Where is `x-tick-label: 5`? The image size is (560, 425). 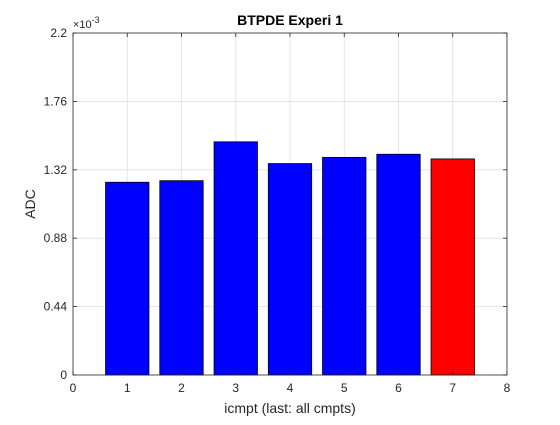
x-tick-label: 5 is located at coordinates (344, 388).